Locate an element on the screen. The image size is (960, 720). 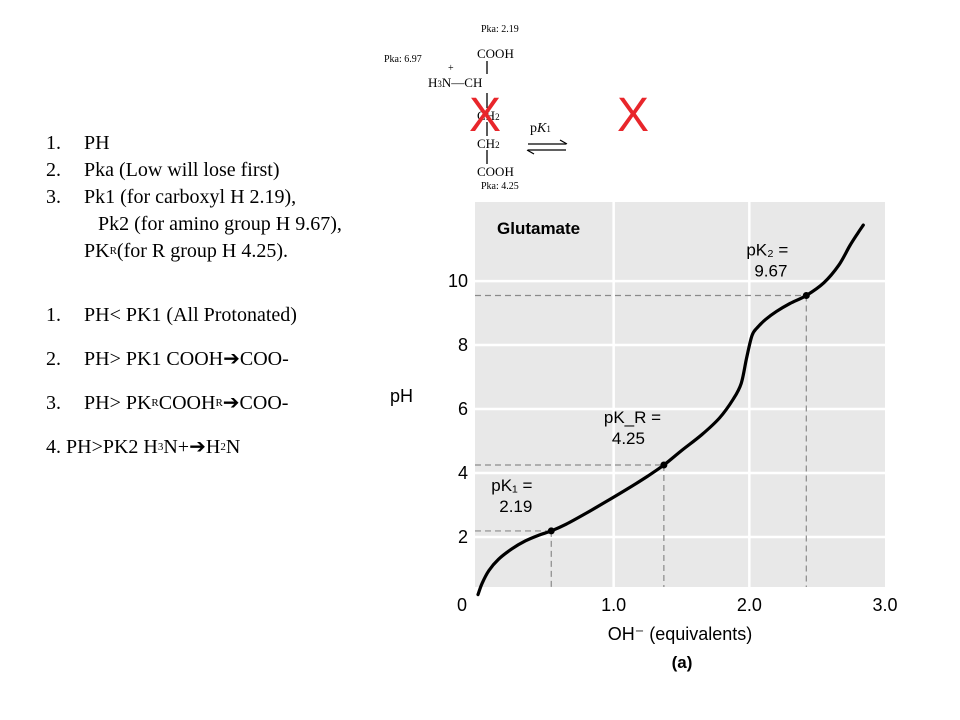
list1-item-3: 3. Pk1 (for carboxyl H 2.19), is located at coordinates (194, 197).